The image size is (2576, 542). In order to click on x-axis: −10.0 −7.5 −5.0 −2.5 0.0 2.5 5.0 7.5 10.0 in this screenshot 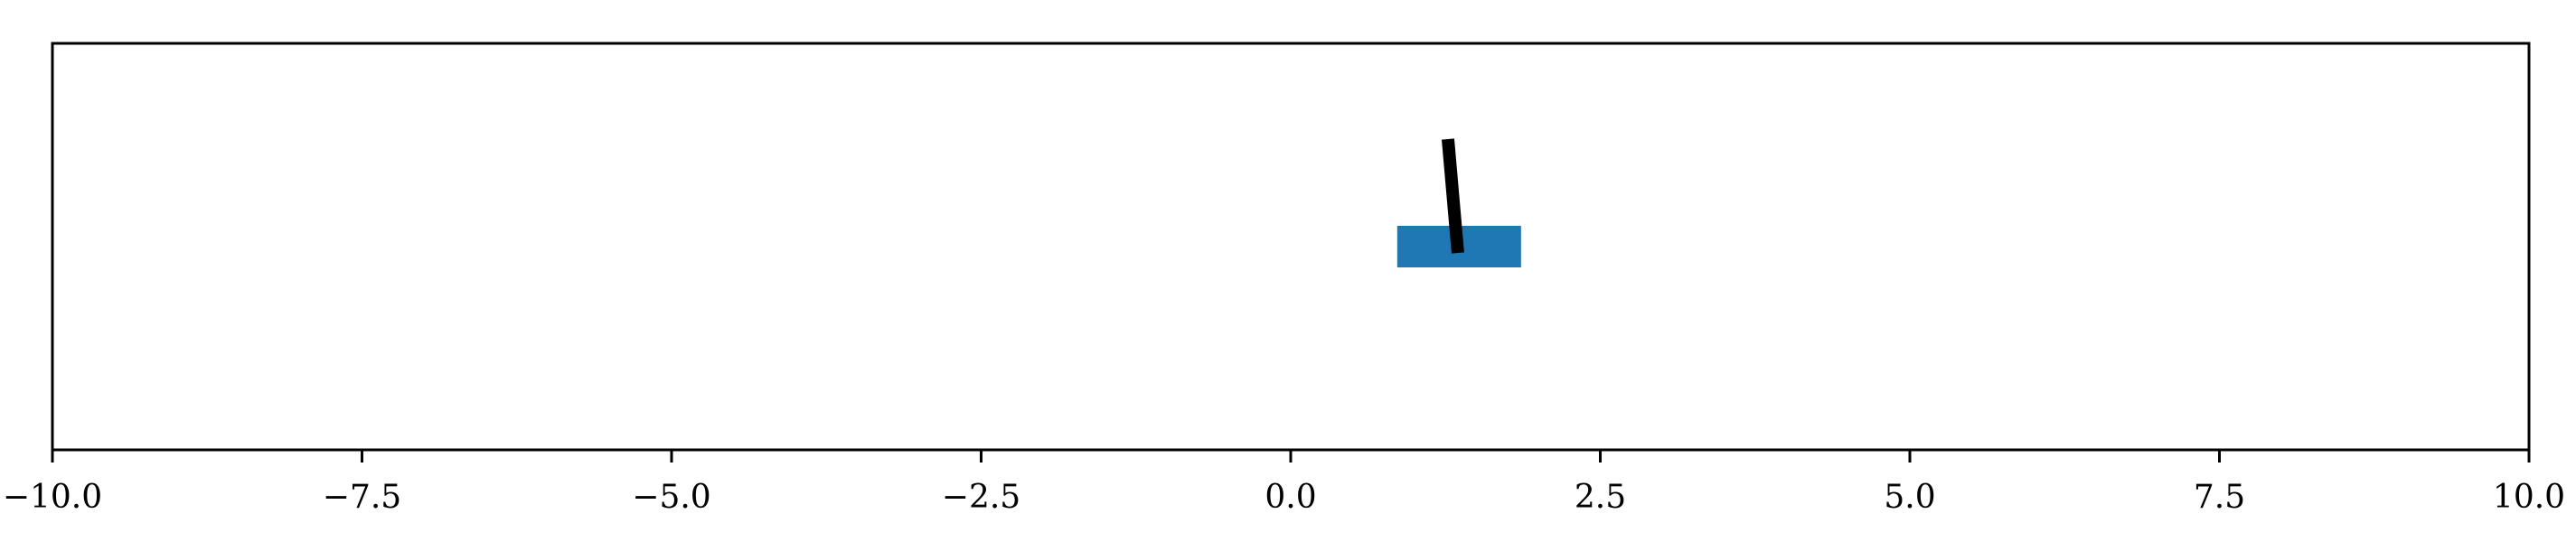, I will do `click(1284, 483)`.